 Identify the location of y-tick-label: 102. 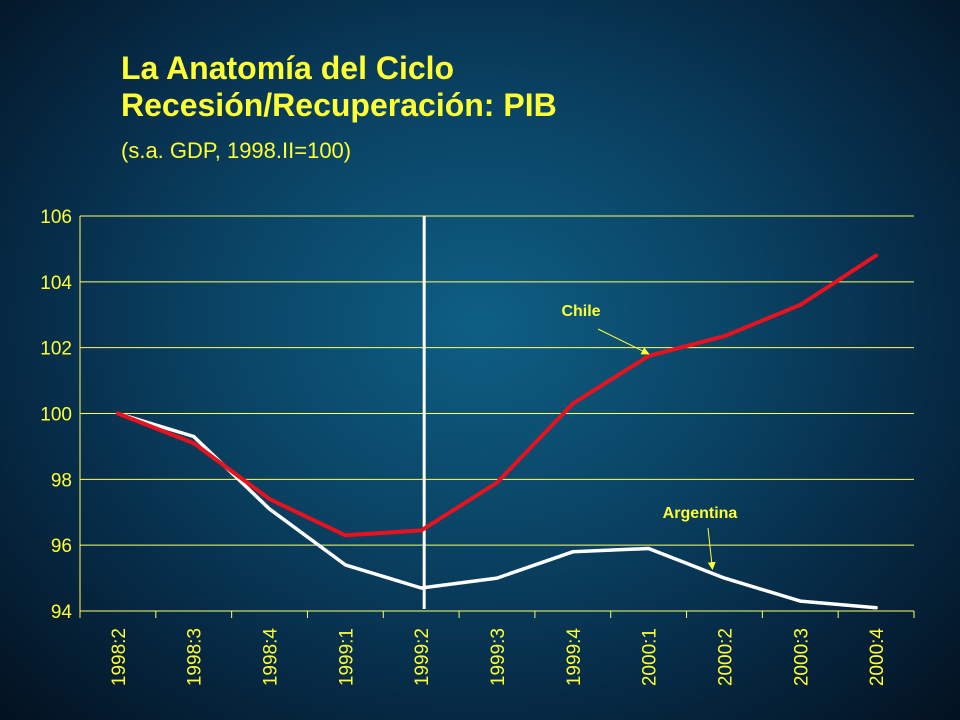
(56, 349).